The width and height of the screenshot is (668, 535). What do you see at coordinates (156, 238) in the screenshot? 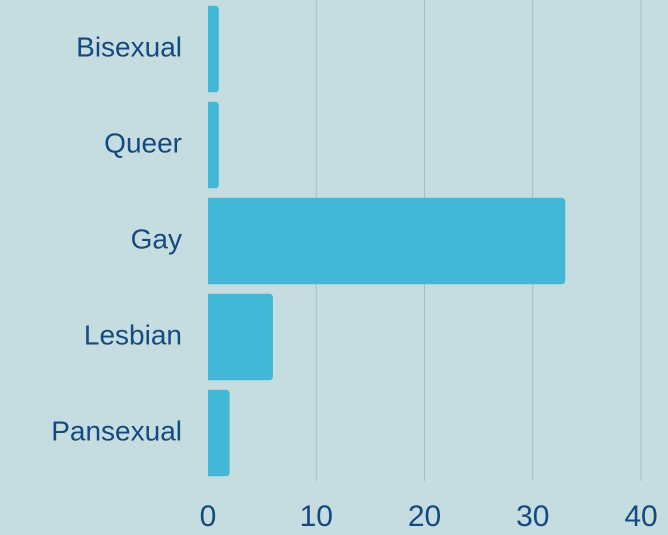
I see `y-tick-label: Gay` at bounding box center [156, 238].